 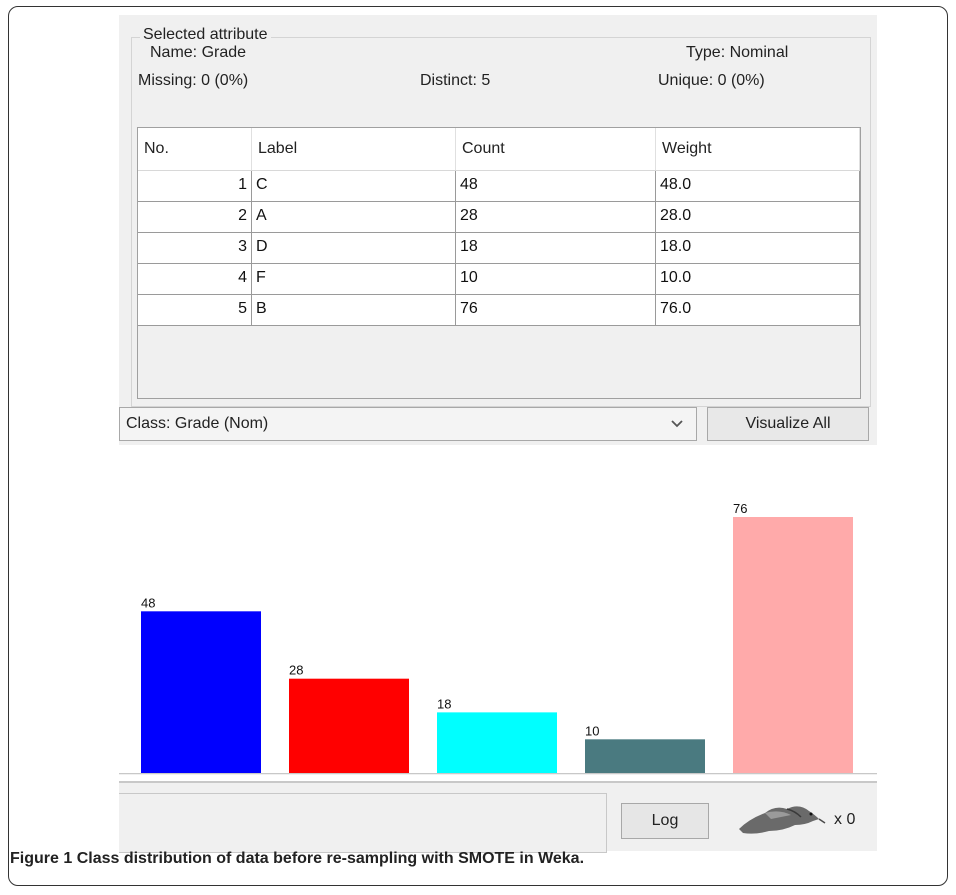 I want to click on cell-count: 48, so click(x=556, y=186).